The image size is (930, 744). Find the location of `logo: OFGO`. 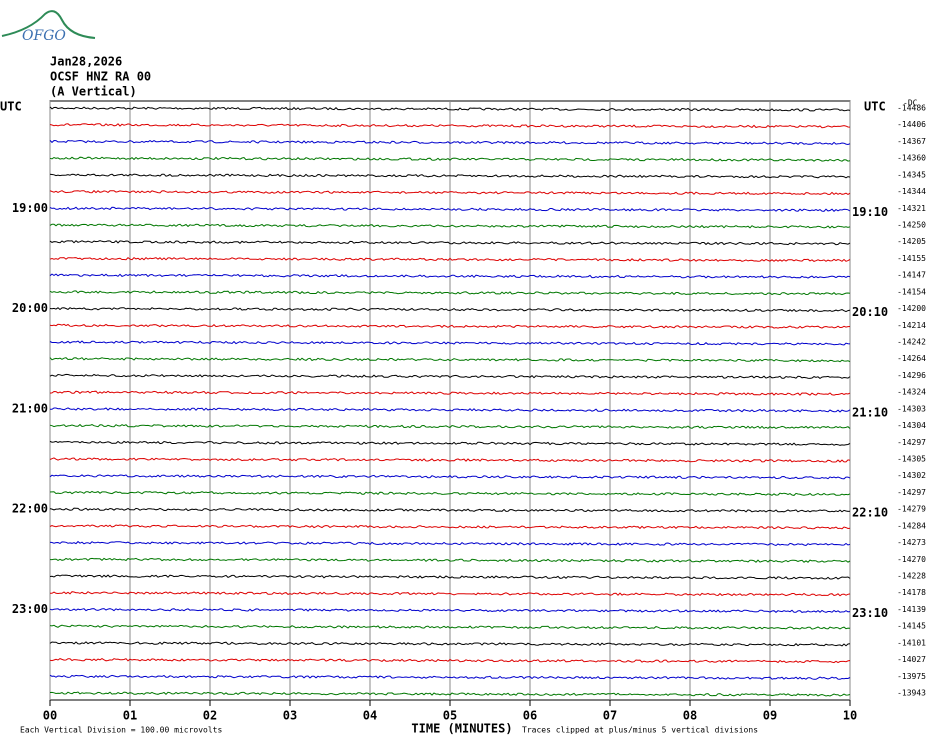

logo: OFGO is located at coordinates (44, 36).